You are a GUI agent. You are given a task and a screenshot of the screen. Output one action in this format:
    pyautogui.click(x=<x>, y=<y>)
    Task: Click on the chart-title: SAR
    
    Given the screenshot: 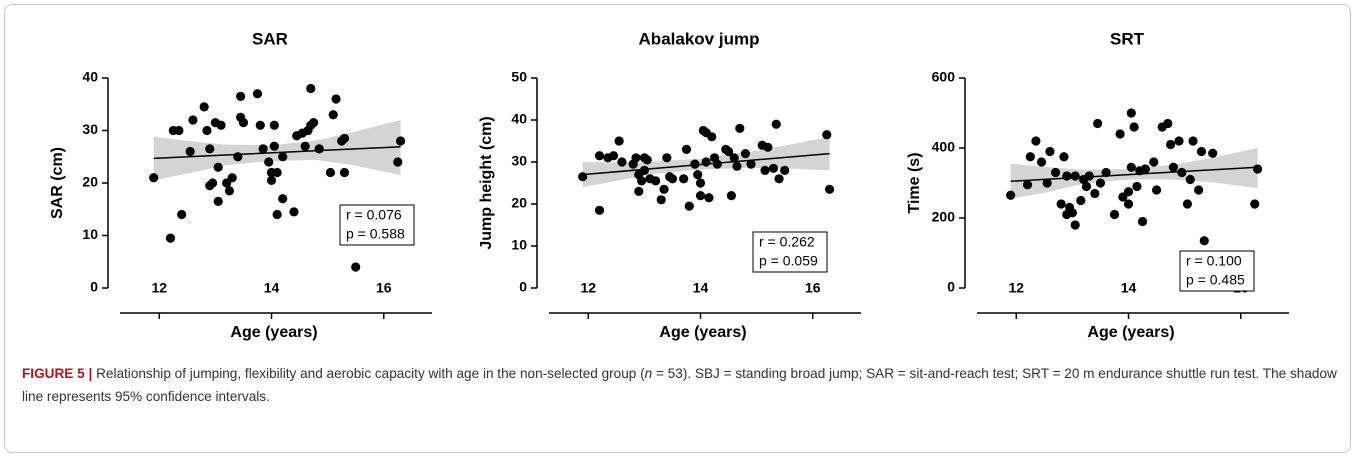 What is the action you would take?
    pyautogui.click(x=270, y=38)
    